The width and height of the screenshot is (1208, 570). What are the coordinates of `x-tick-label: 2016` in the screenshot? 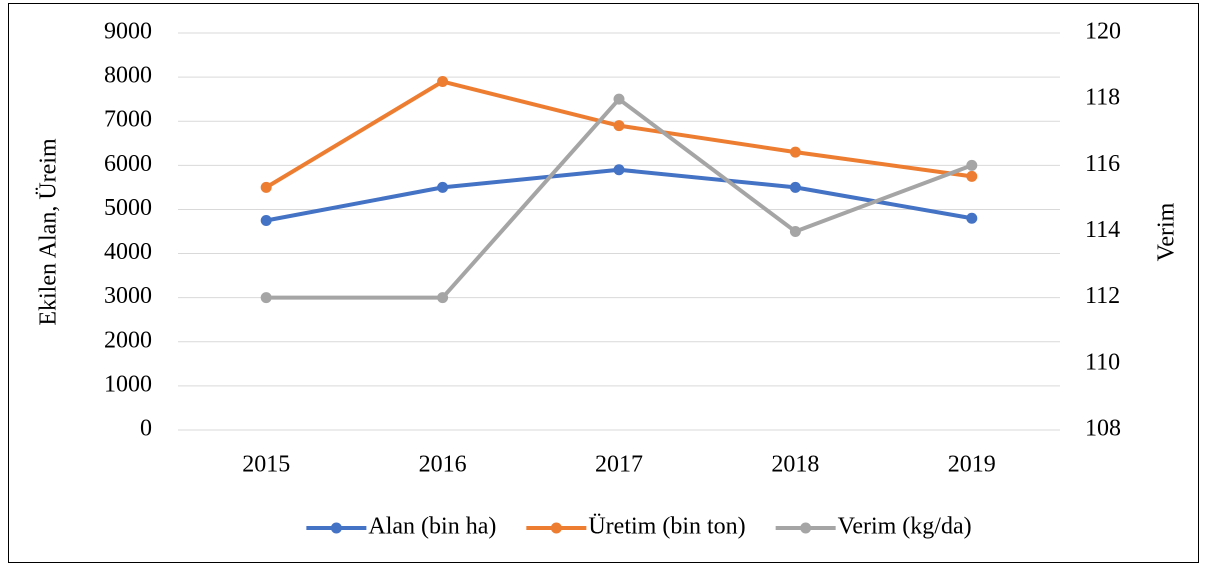 It's located at (443, 465).